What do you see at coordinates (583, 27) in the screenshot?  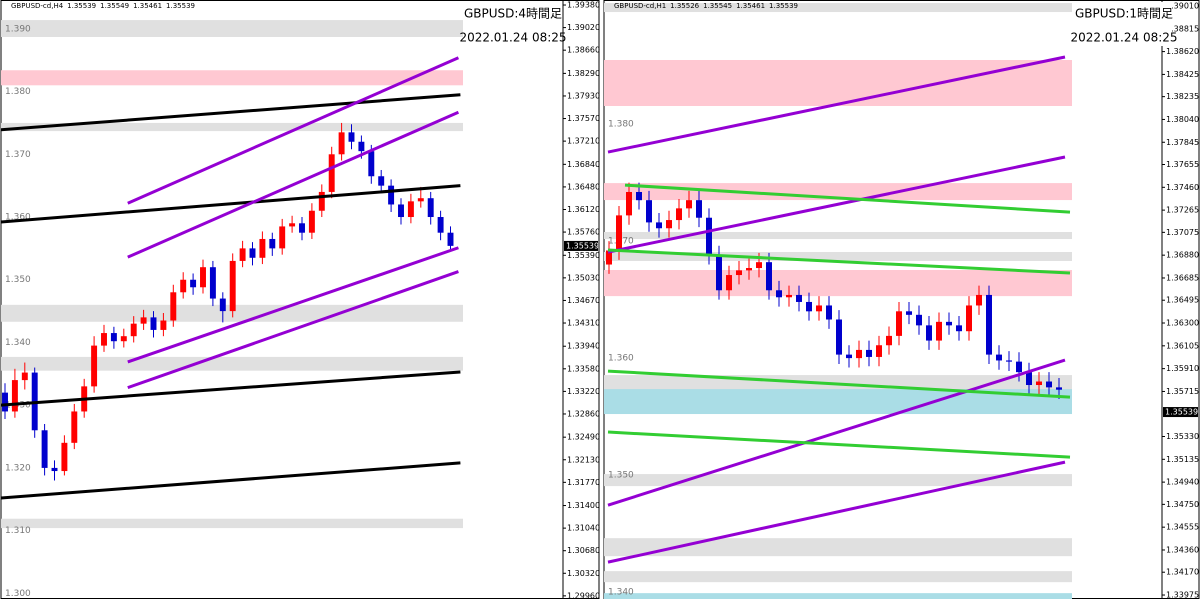 I see `y-tick-label: 1.39020` at bounding box center [583, 27].